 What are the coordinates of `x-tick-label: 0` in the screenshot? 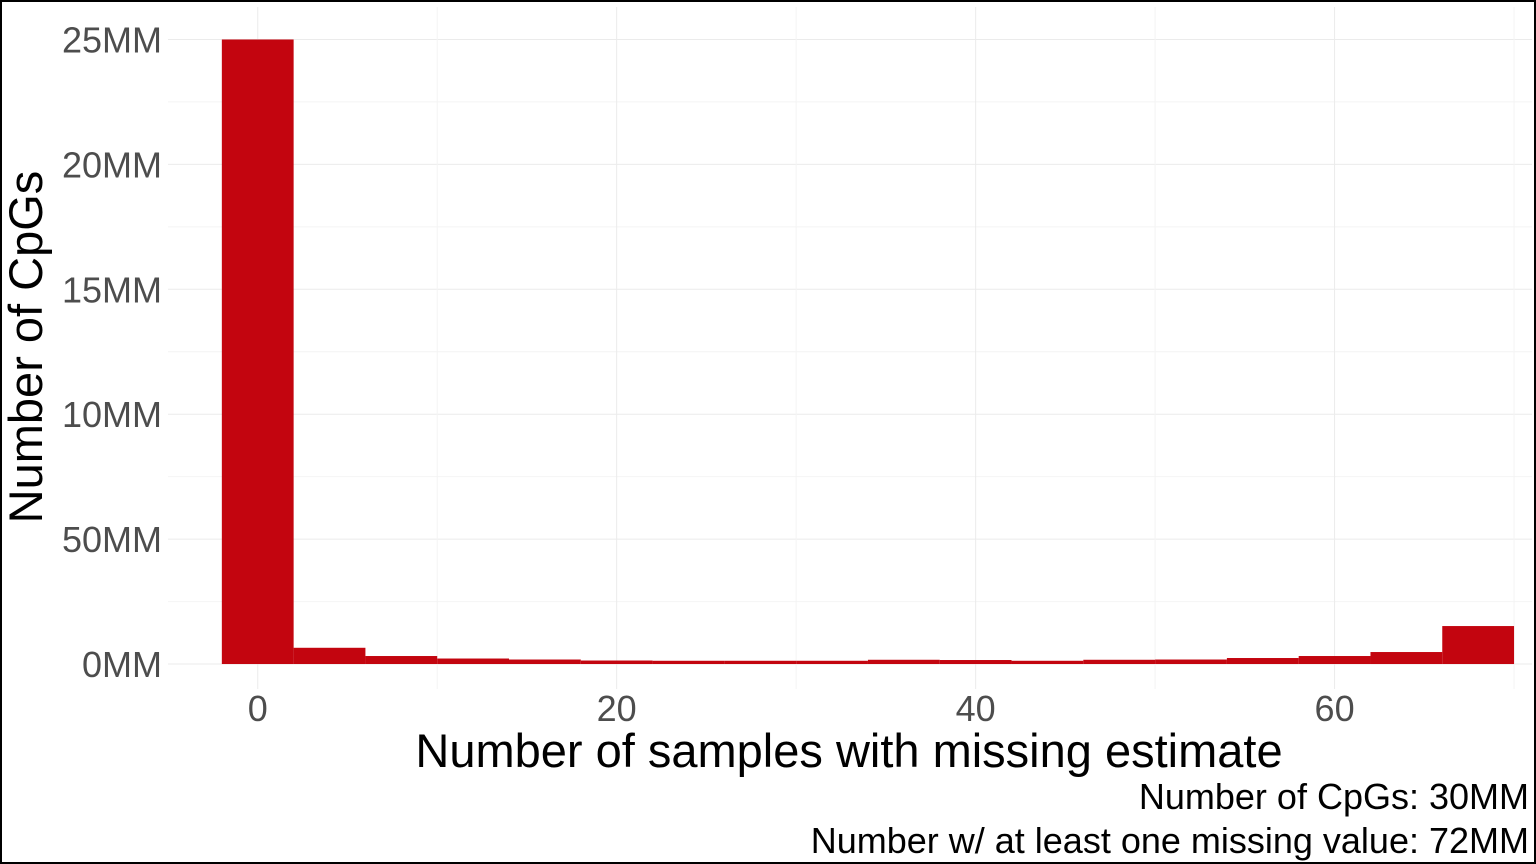 It's located at (258, 708).